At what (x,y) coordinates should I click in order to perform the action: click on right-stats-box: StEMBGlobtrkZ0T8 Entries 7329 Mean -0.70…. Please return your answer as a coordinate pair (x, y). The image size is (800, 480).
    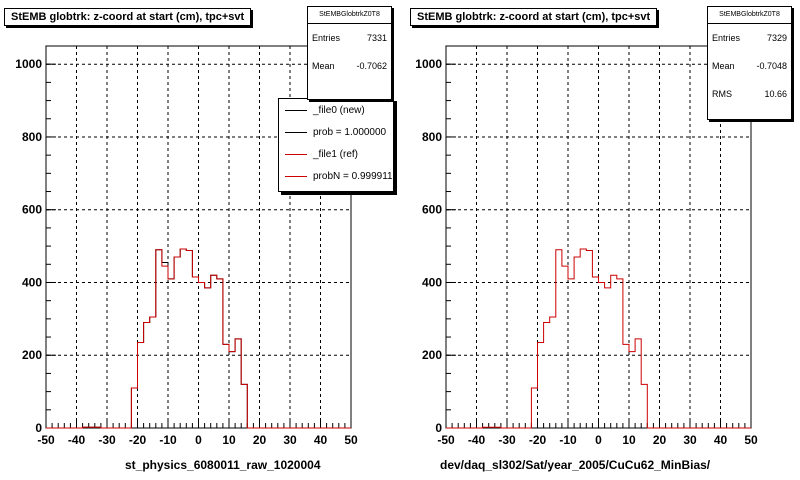
    Looking at the image, I should click on (749, 63).